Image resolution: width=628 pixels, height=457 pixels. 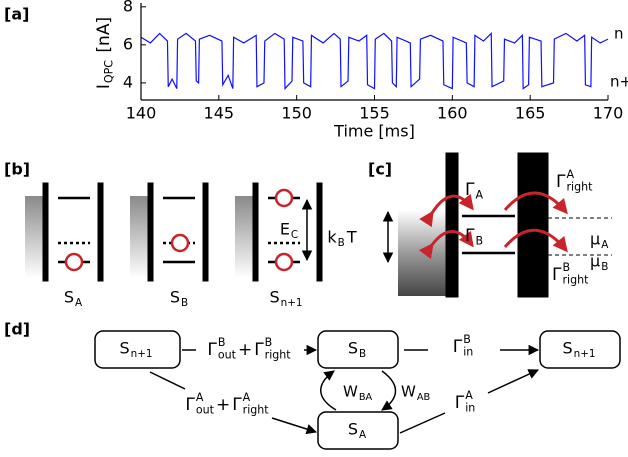 I want to click on tunnel-arrows, so click(x=493, y=225).